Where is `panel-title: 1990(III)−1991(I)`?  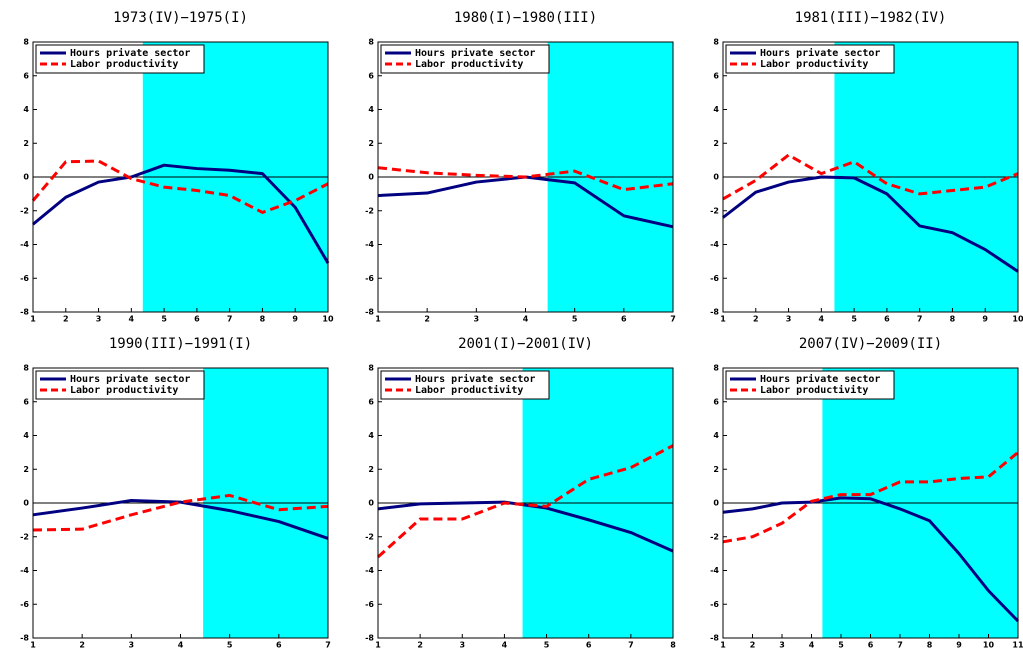 panel-title: 1990(III)−1991(I) is located at coordinates (180, 344).